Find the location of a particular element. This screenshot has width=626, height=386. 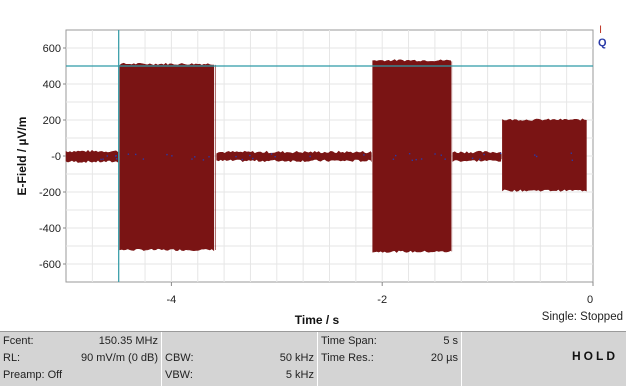

status-text: Single: Stopped is located at coordinates (582, 317).